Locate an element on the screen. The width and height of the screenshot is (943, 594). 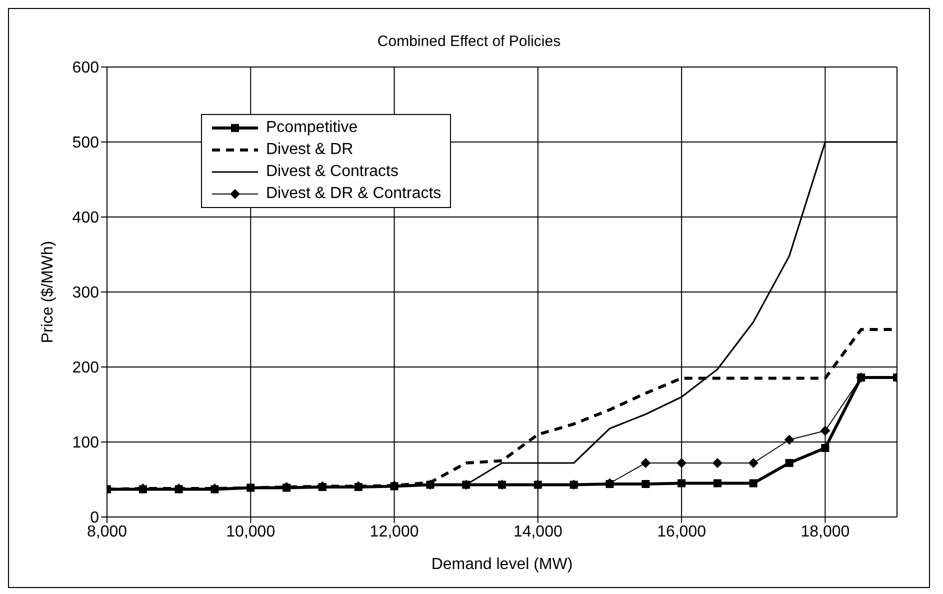
y-axis-title: Price ($/MWh) is located at coordinates (48, 292).